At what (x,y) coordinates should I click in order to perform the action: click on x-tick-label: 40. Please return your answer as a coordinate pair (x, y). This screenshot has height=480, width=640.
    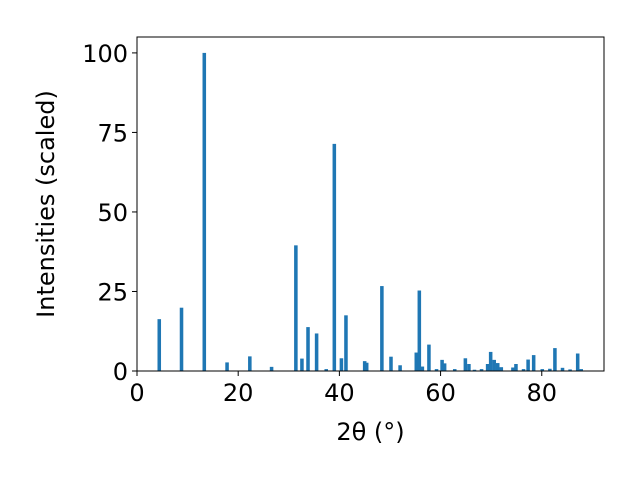
    Looking at the image, I should click on (339, 393).